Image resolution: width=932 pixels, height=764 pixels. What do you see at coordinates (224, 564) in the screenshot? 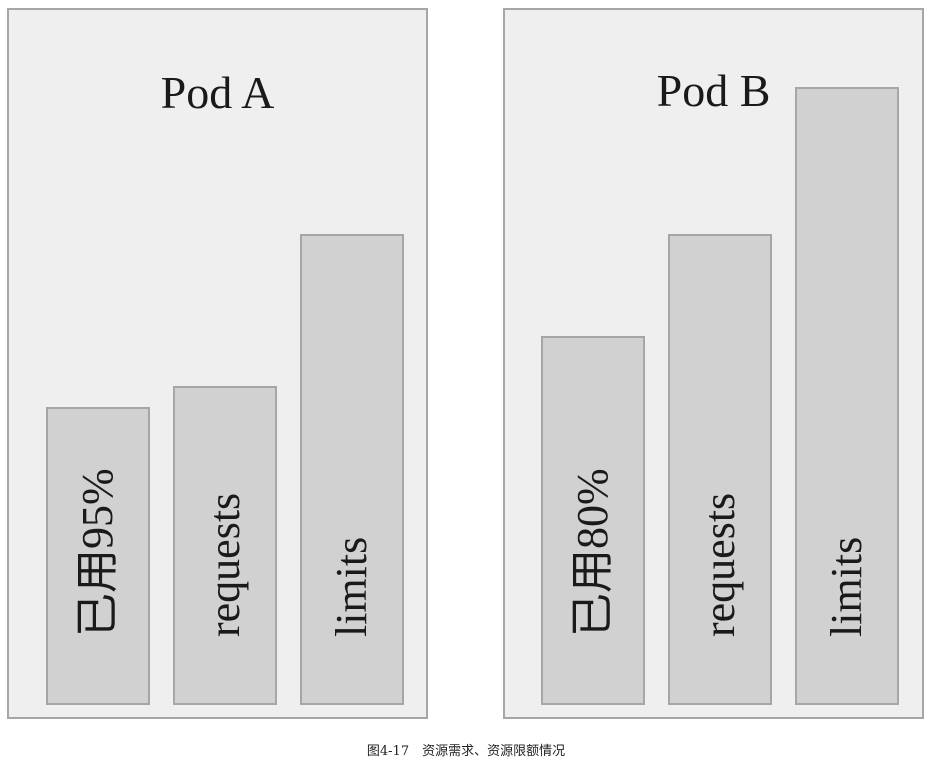
I see `pod-a-requests-label: requests` at bounding box center [224, 564].